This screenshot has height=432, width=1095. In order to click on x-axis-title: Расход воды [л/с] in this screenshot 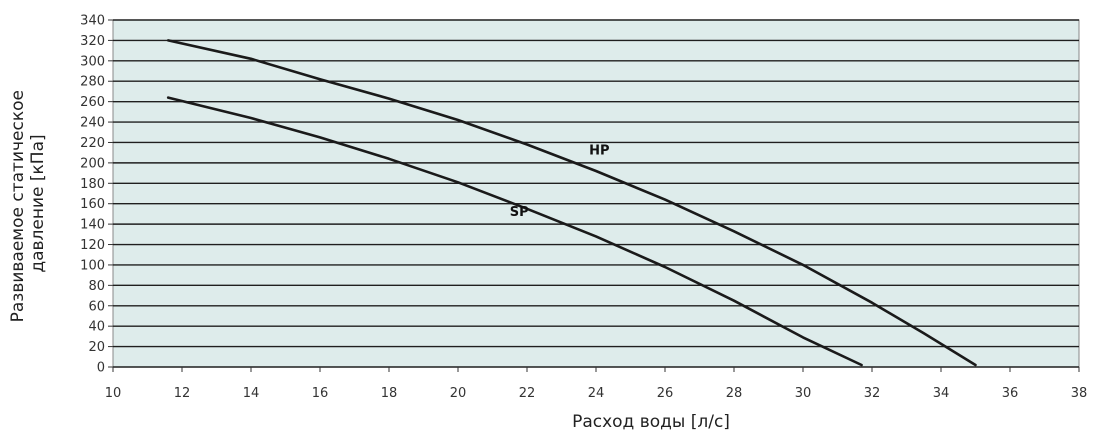, I will do `click(651, 422)`.